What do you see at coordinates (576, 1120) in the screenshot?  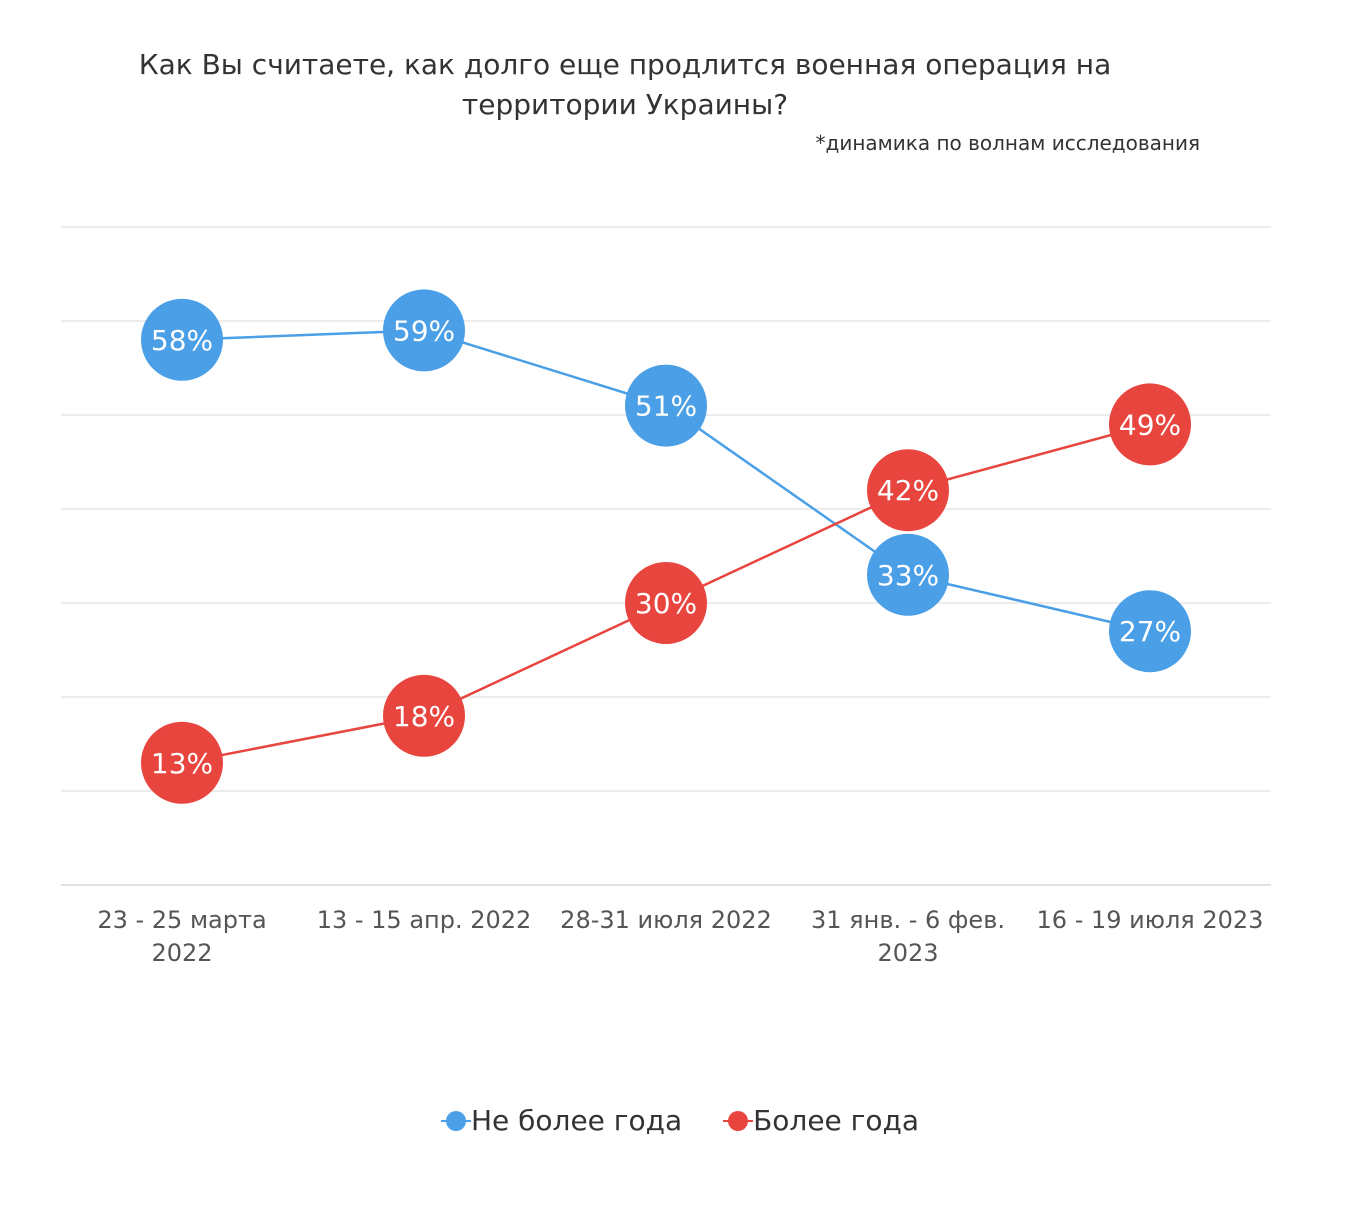 I see `legend-label: Не более года` at bounding box center [576, 1120].